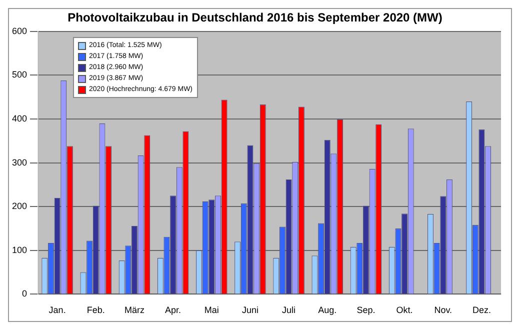 The height and width of the screenshot is (328, 518). Describe the element at coordinates (95, 310) in the screenshot. I see `x-tick-label: Feb.` at that location.